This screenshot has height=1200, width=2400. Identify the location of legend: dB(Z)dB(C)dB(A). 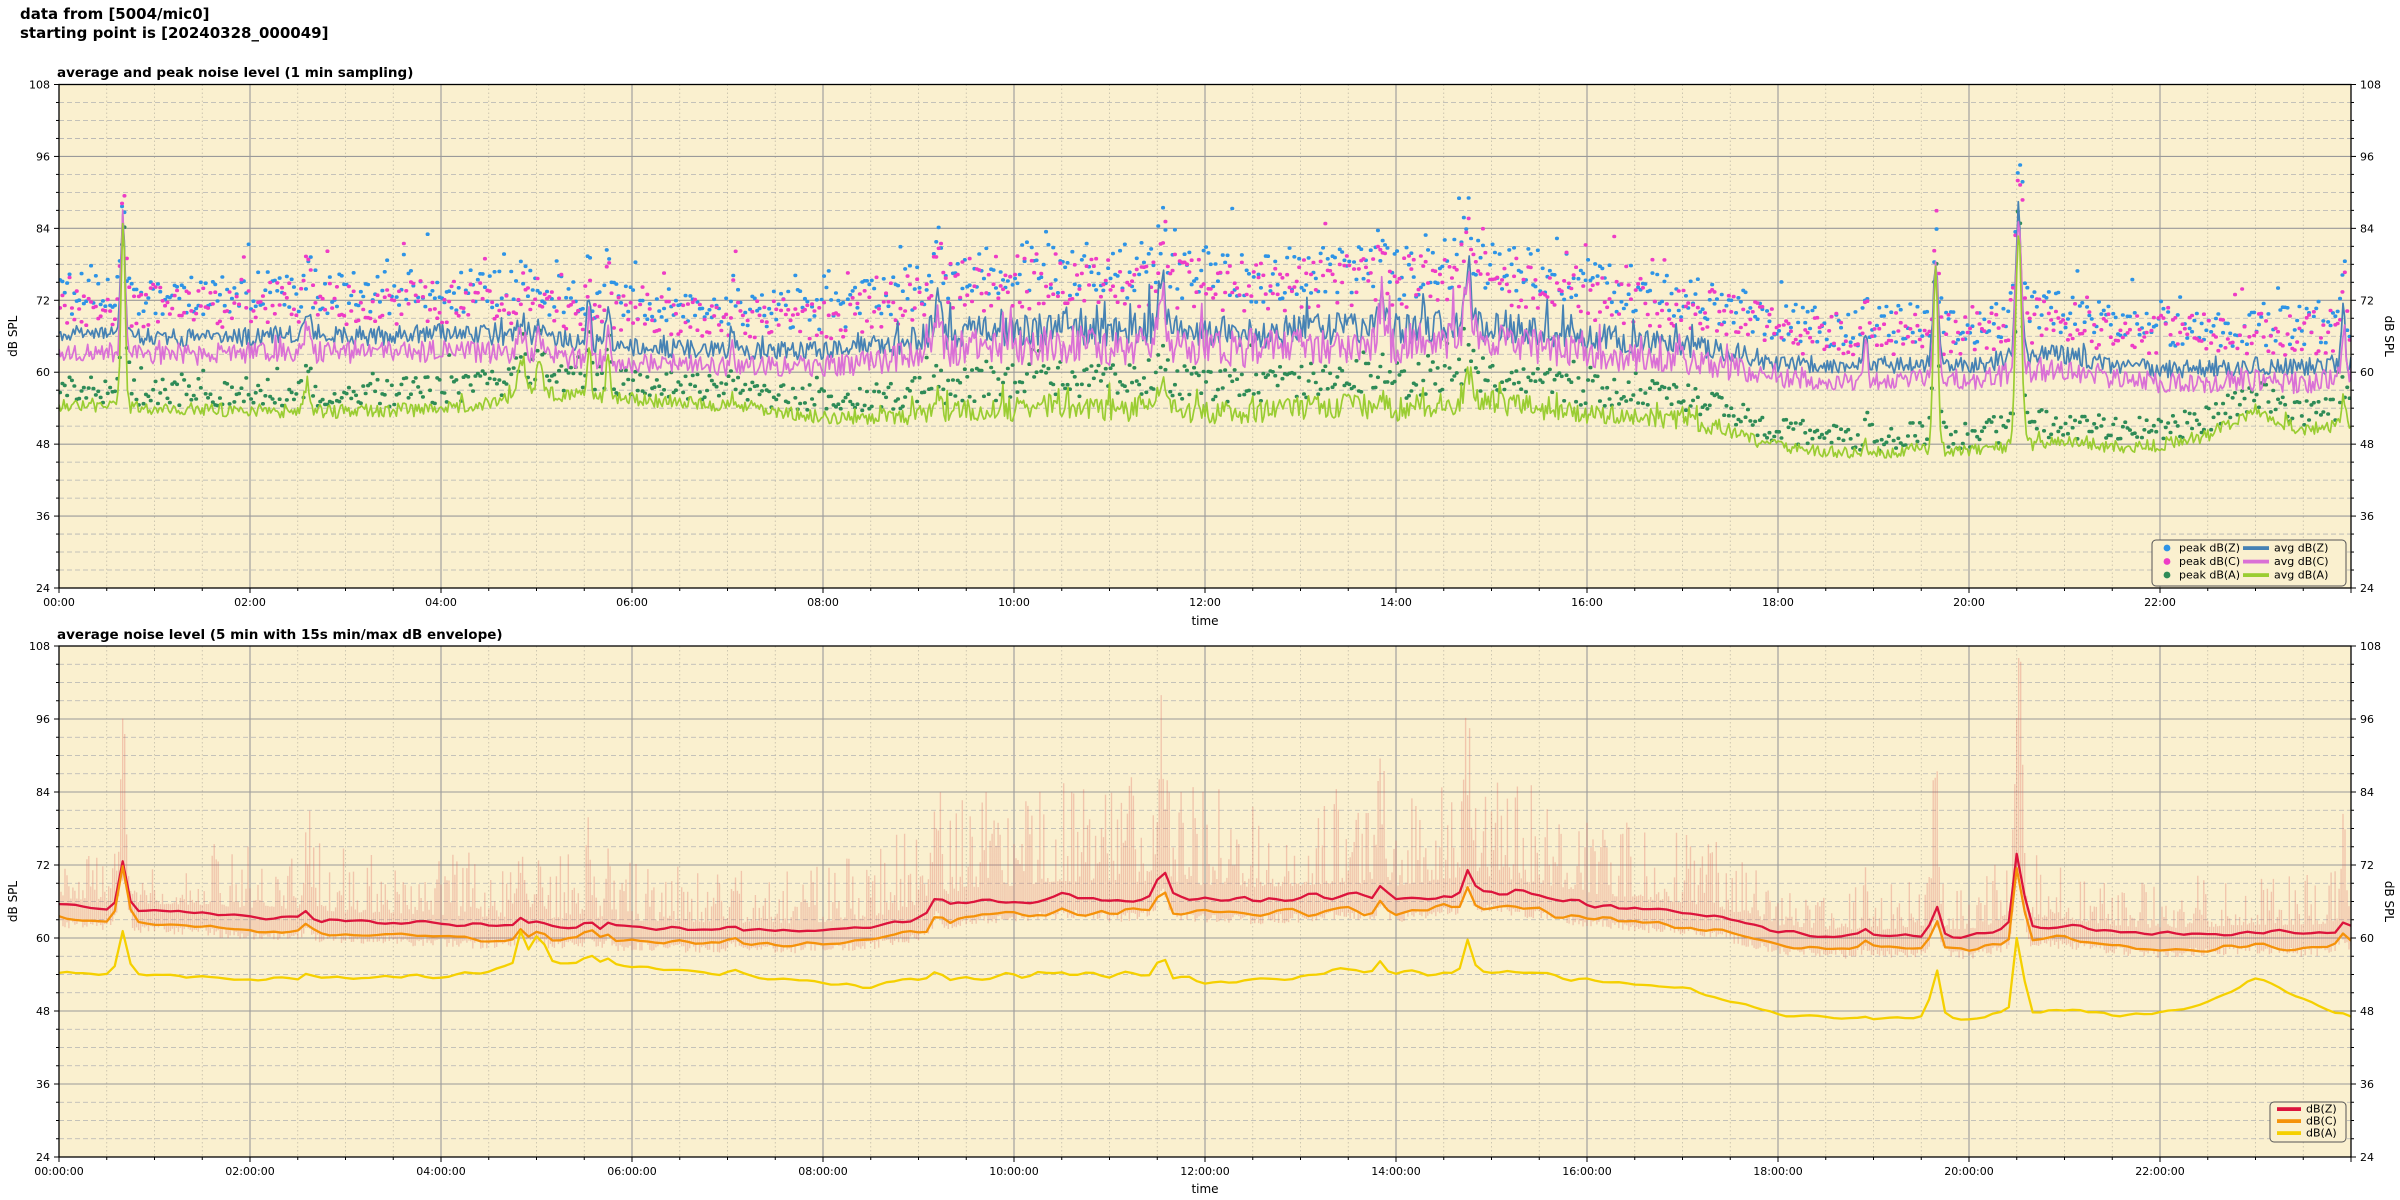
(2308, 1122).